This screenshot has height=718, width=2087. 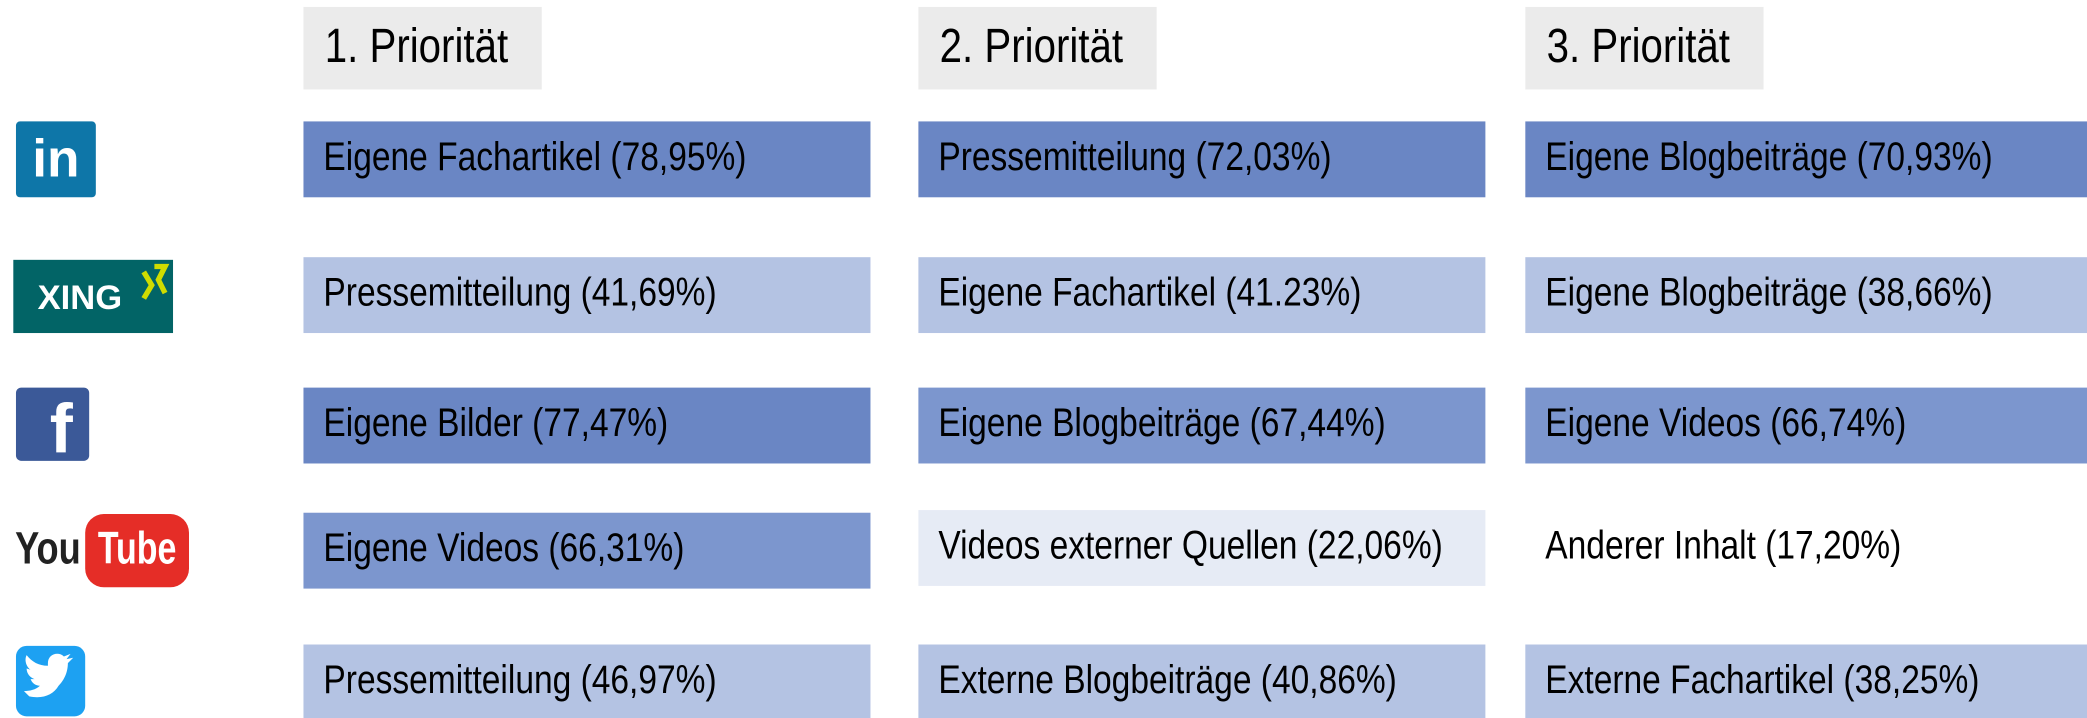 I want to click on cell-text: Anderer Inhalt (17,20%), so click(x=1723, y=545).